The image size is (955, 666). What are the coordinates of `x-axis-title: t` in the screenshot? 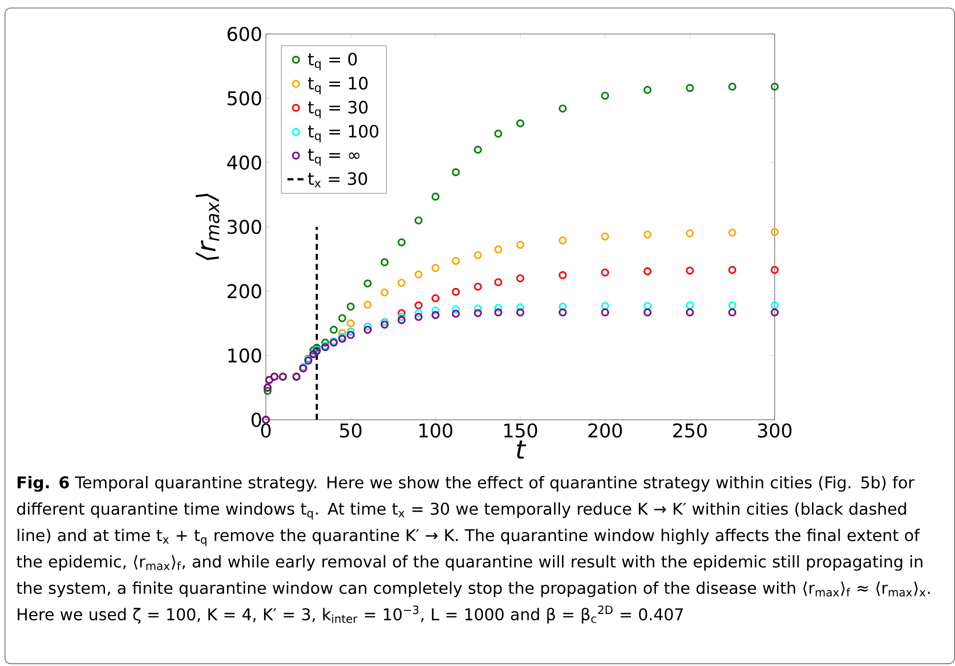 It's located at (521, 449).